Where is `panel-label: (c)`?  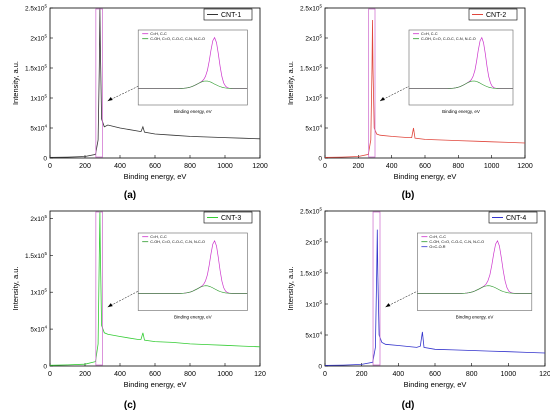
panel-label: (c) is located at coordinates (130, 405).